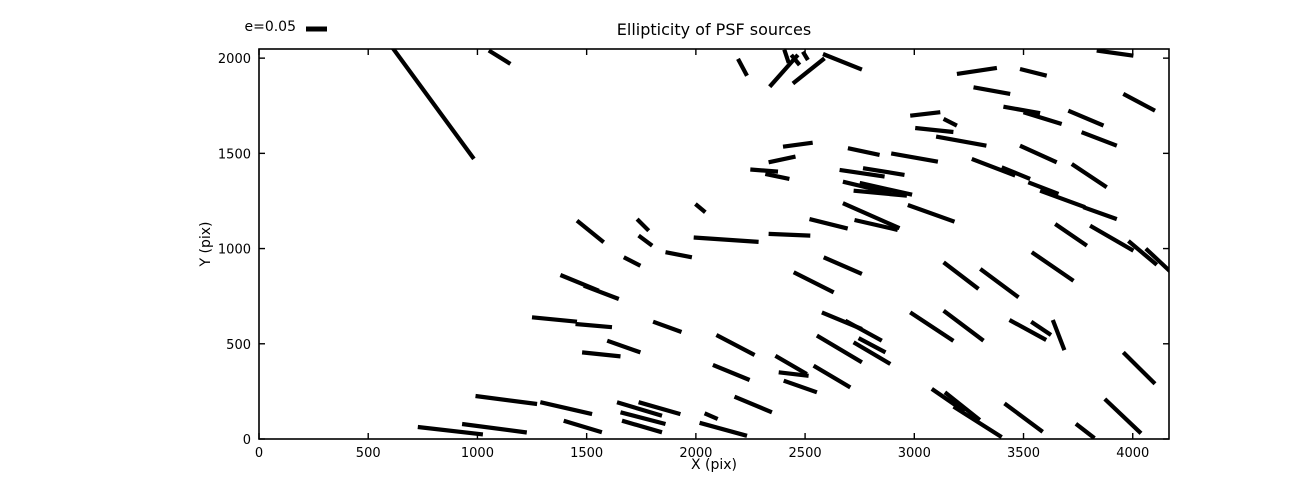  I want to click on x-tick-label: 2500, so click(805, 453).